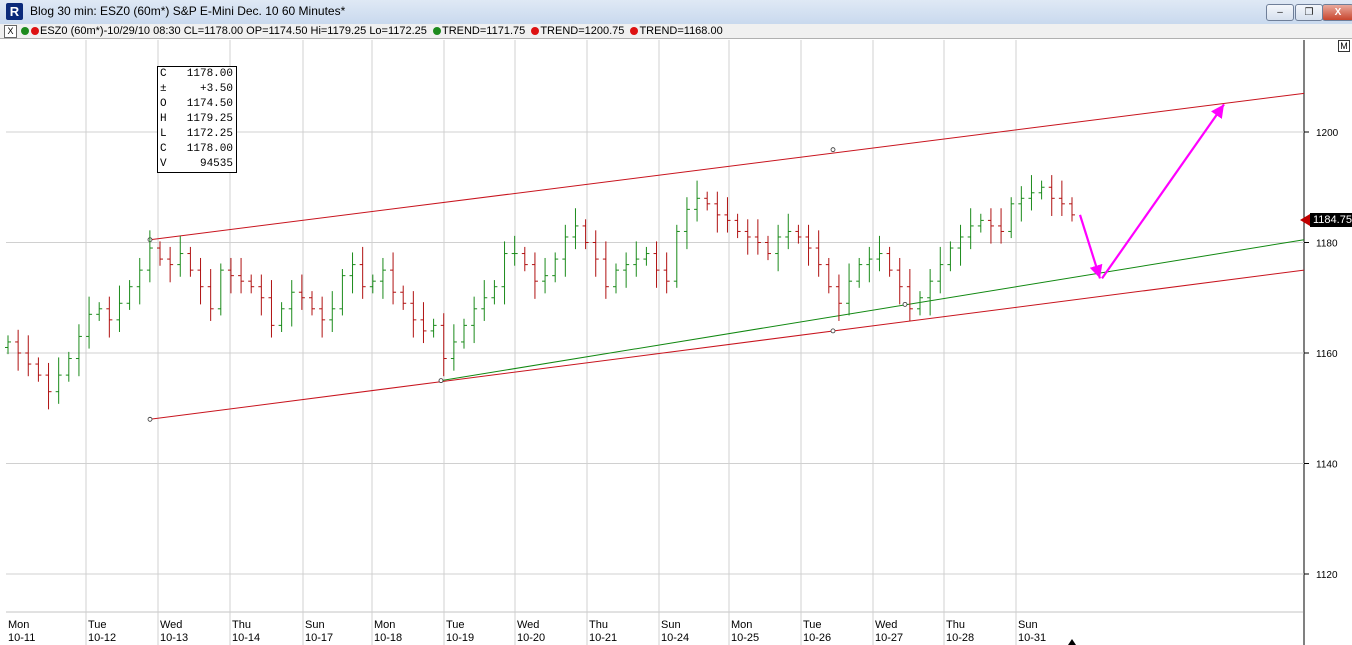 The height and width of the screenshot is (645, 1352). What do you see at coordinates (163, 104) in the screenshot?
I see `ohlc-key: O` at bounding box center [163, 104].